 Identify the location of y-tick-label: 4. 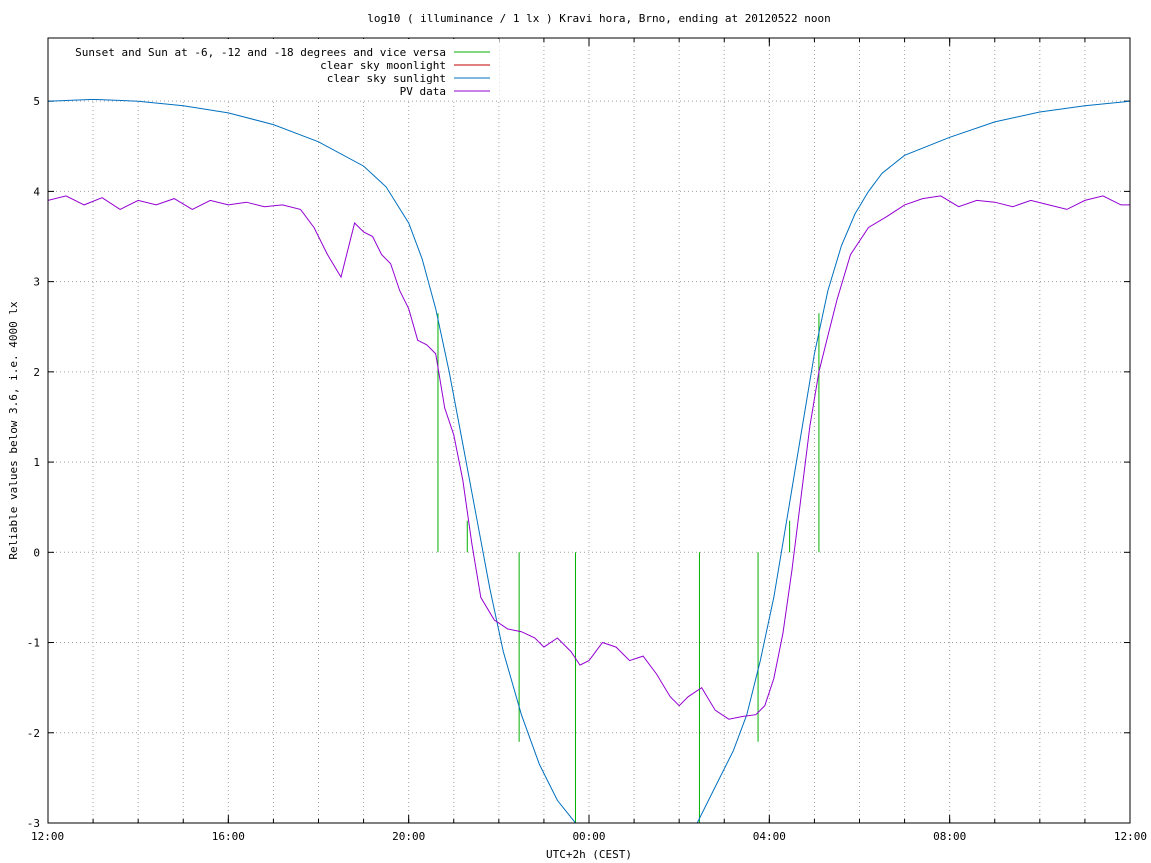
(36, 191).